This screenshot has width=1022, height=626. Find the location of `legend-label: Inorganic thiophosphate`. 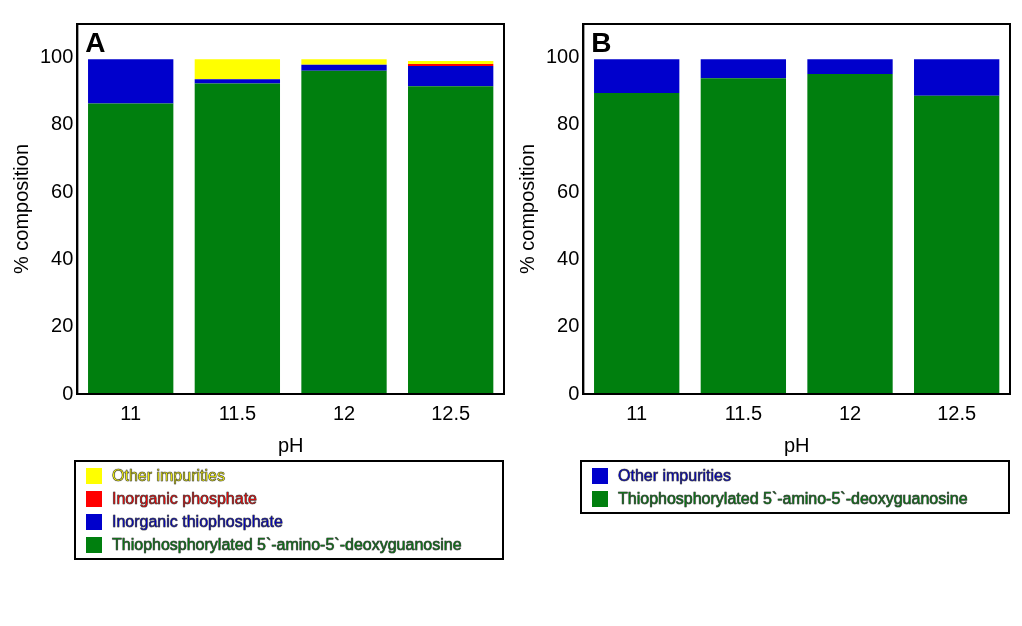

legend-label: Inorganic thiophosphate is located at coordinates (197, 521).